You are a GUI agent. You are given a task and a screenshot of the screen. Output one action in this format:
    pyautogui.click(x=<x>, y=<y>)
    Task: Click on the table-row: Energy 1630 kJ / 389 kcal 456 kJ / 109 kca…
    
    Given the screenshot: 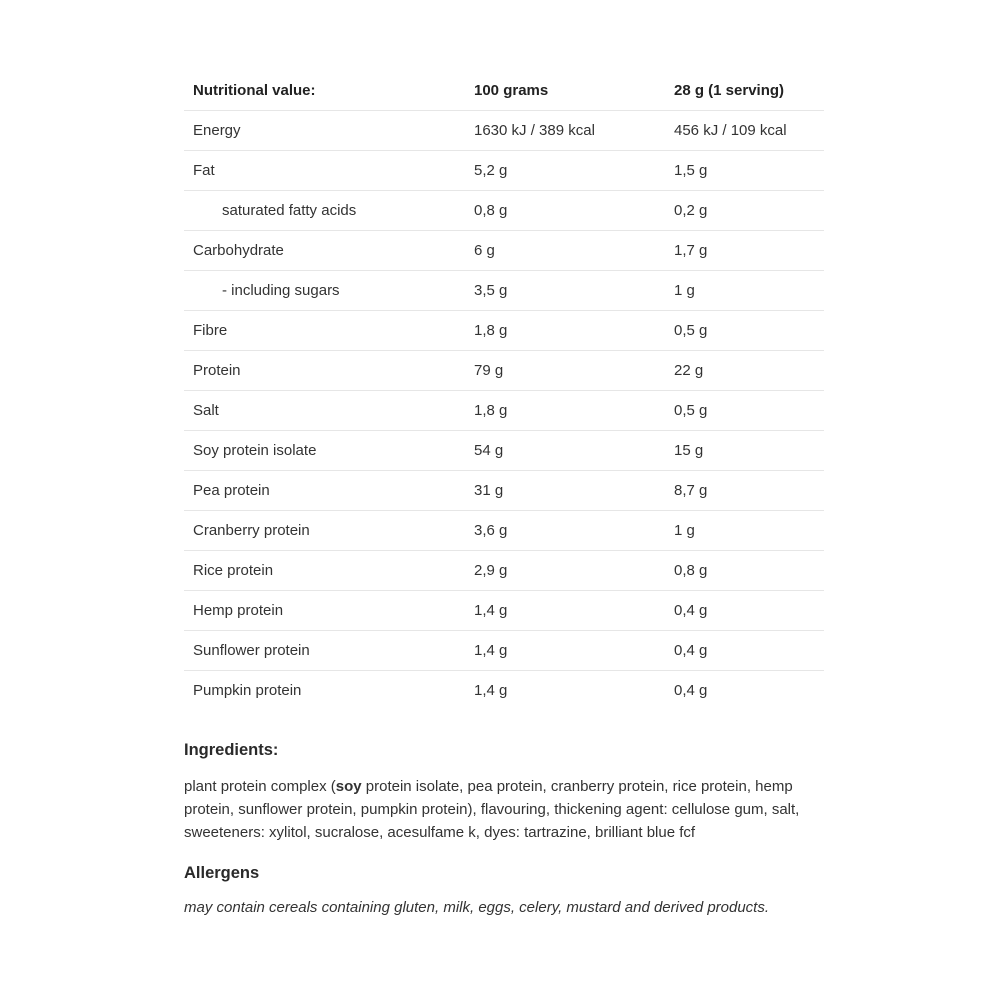 What is the action you would take?
    pyautogui.click(x=504, y=130)
    